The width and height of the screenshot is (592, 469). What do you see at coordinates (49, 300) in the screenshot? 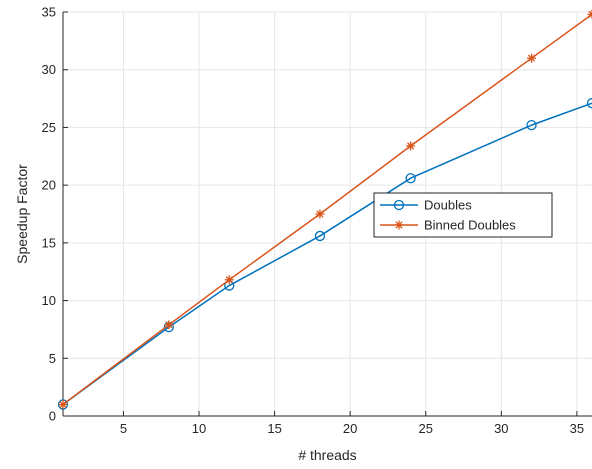
I see `y-tick-label: 10` at bounding box center [49, 300].